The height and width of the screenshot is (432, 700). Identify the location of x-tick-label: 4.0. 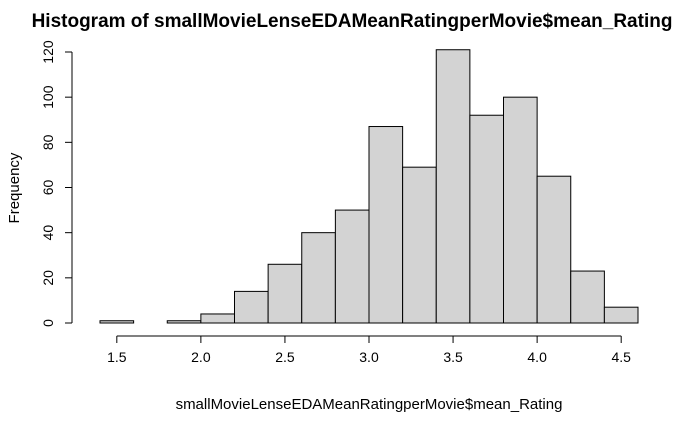
(537, 357).